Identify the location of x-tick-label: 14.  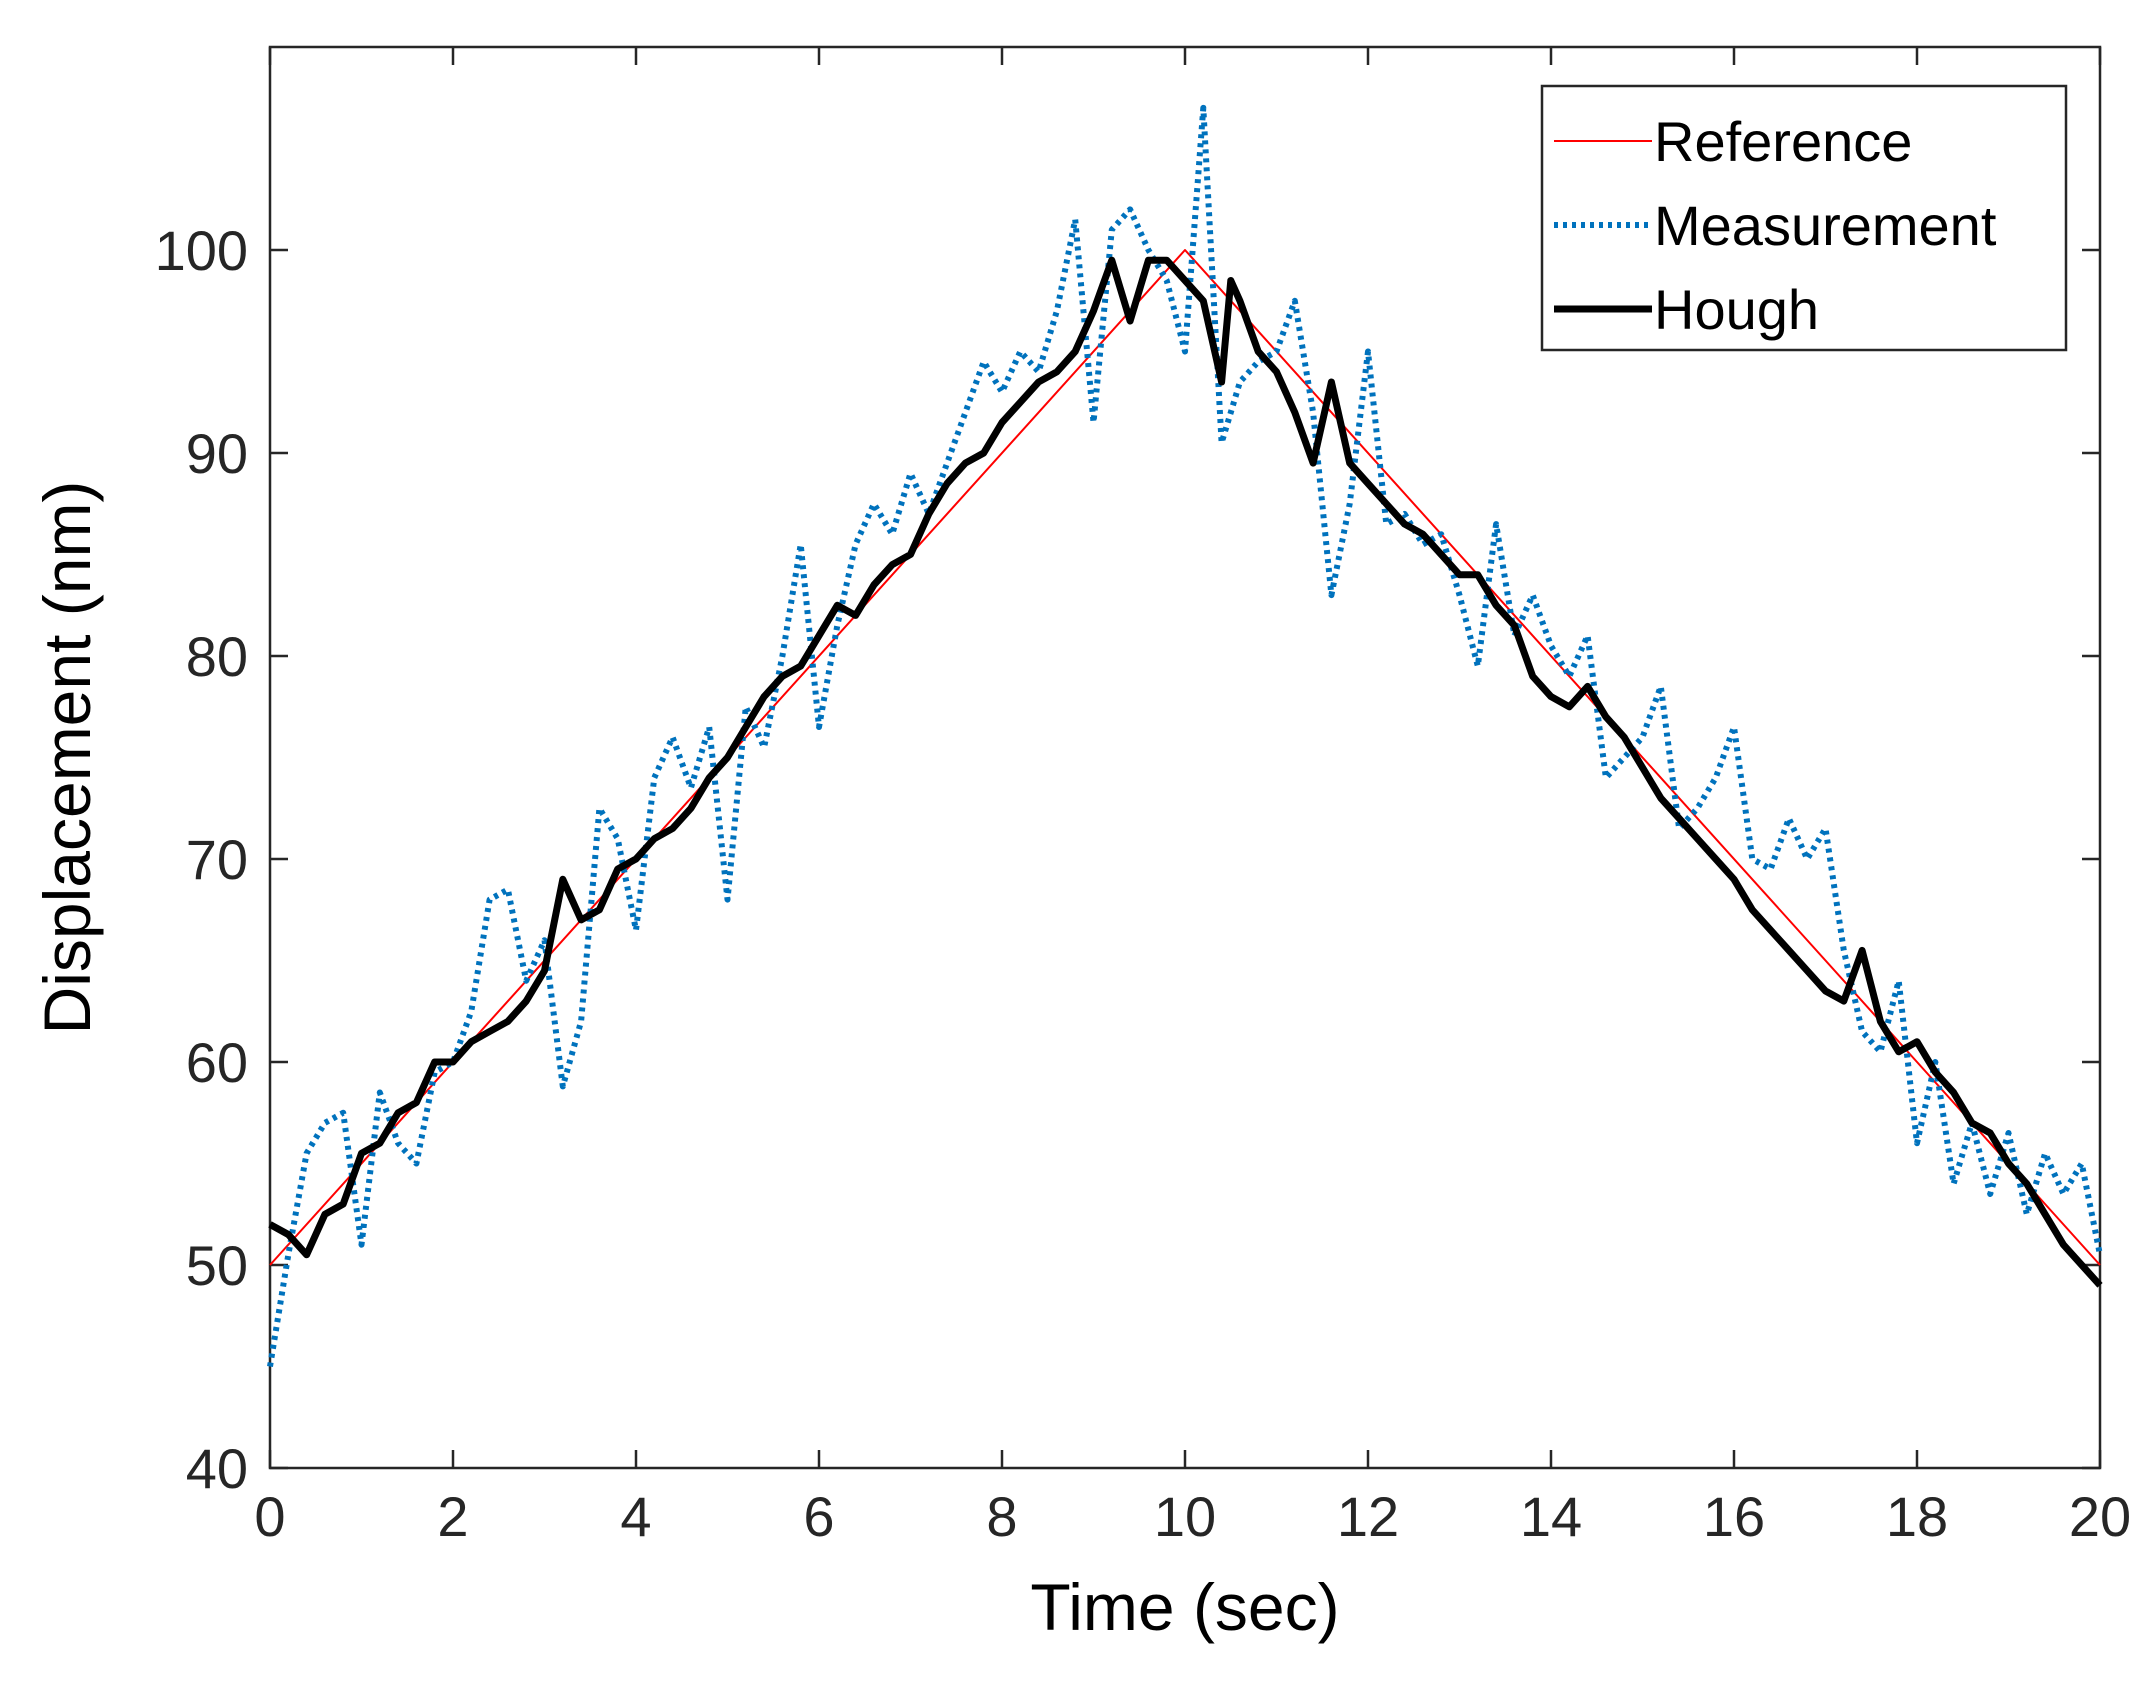
(1551, 1516).